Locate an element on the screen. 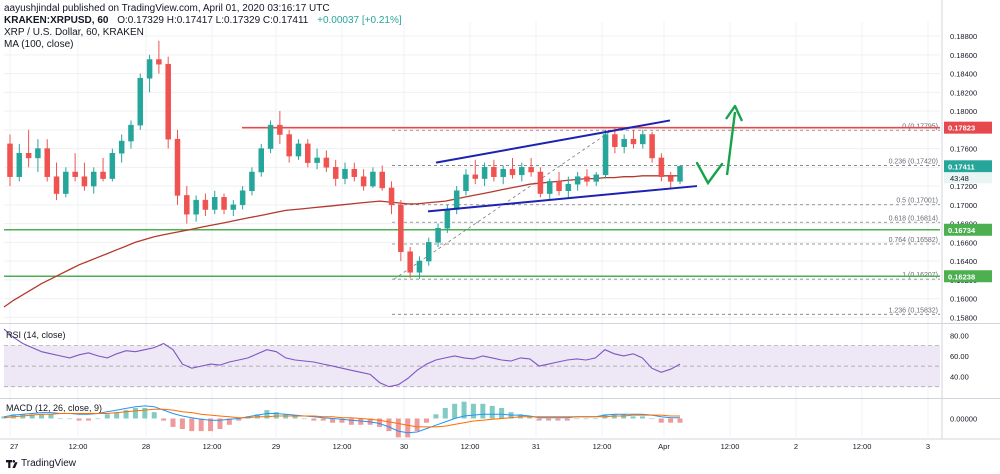 This screenshot has width=1000, height=474. price-tick: 0.18400 is located at coordinates (963, 74).